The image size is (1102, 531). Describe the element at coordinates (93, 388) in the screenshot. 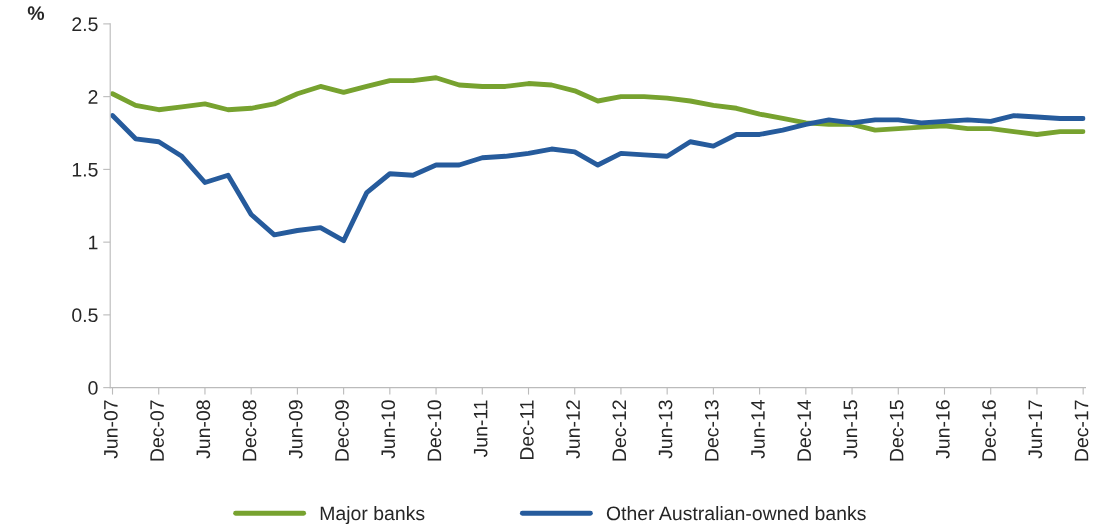

I see `y-tick-label: 0` at that location.